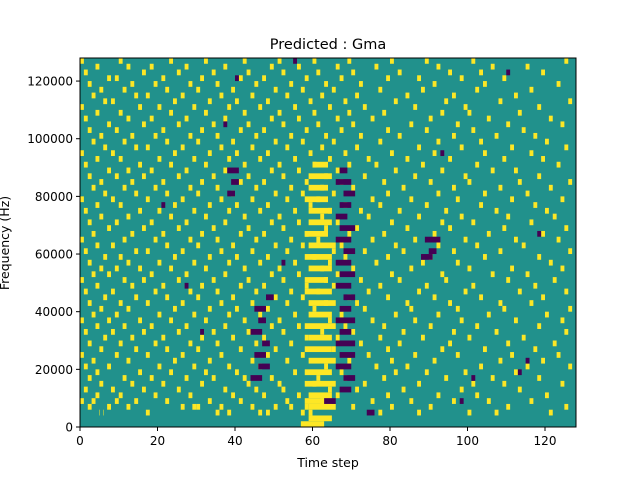 The width and height of the screenshot is (640, 480). I want to click on x-tick-label: 60, so click(312, 441).